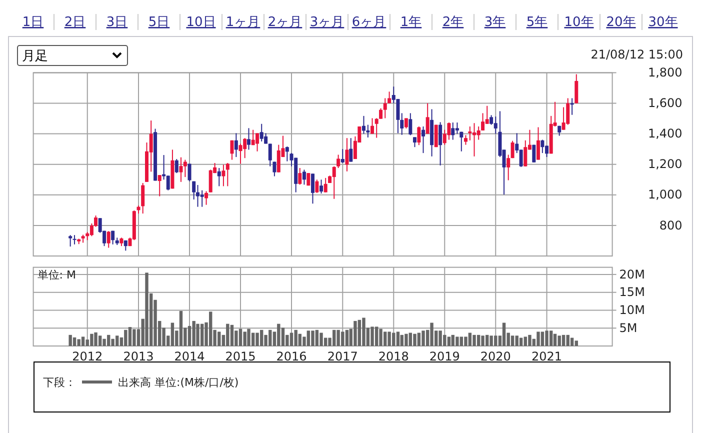  What do you see at coordinates (411, 22) in the screenshot?
I see `text: 1年` at bounding box center [411, 22].